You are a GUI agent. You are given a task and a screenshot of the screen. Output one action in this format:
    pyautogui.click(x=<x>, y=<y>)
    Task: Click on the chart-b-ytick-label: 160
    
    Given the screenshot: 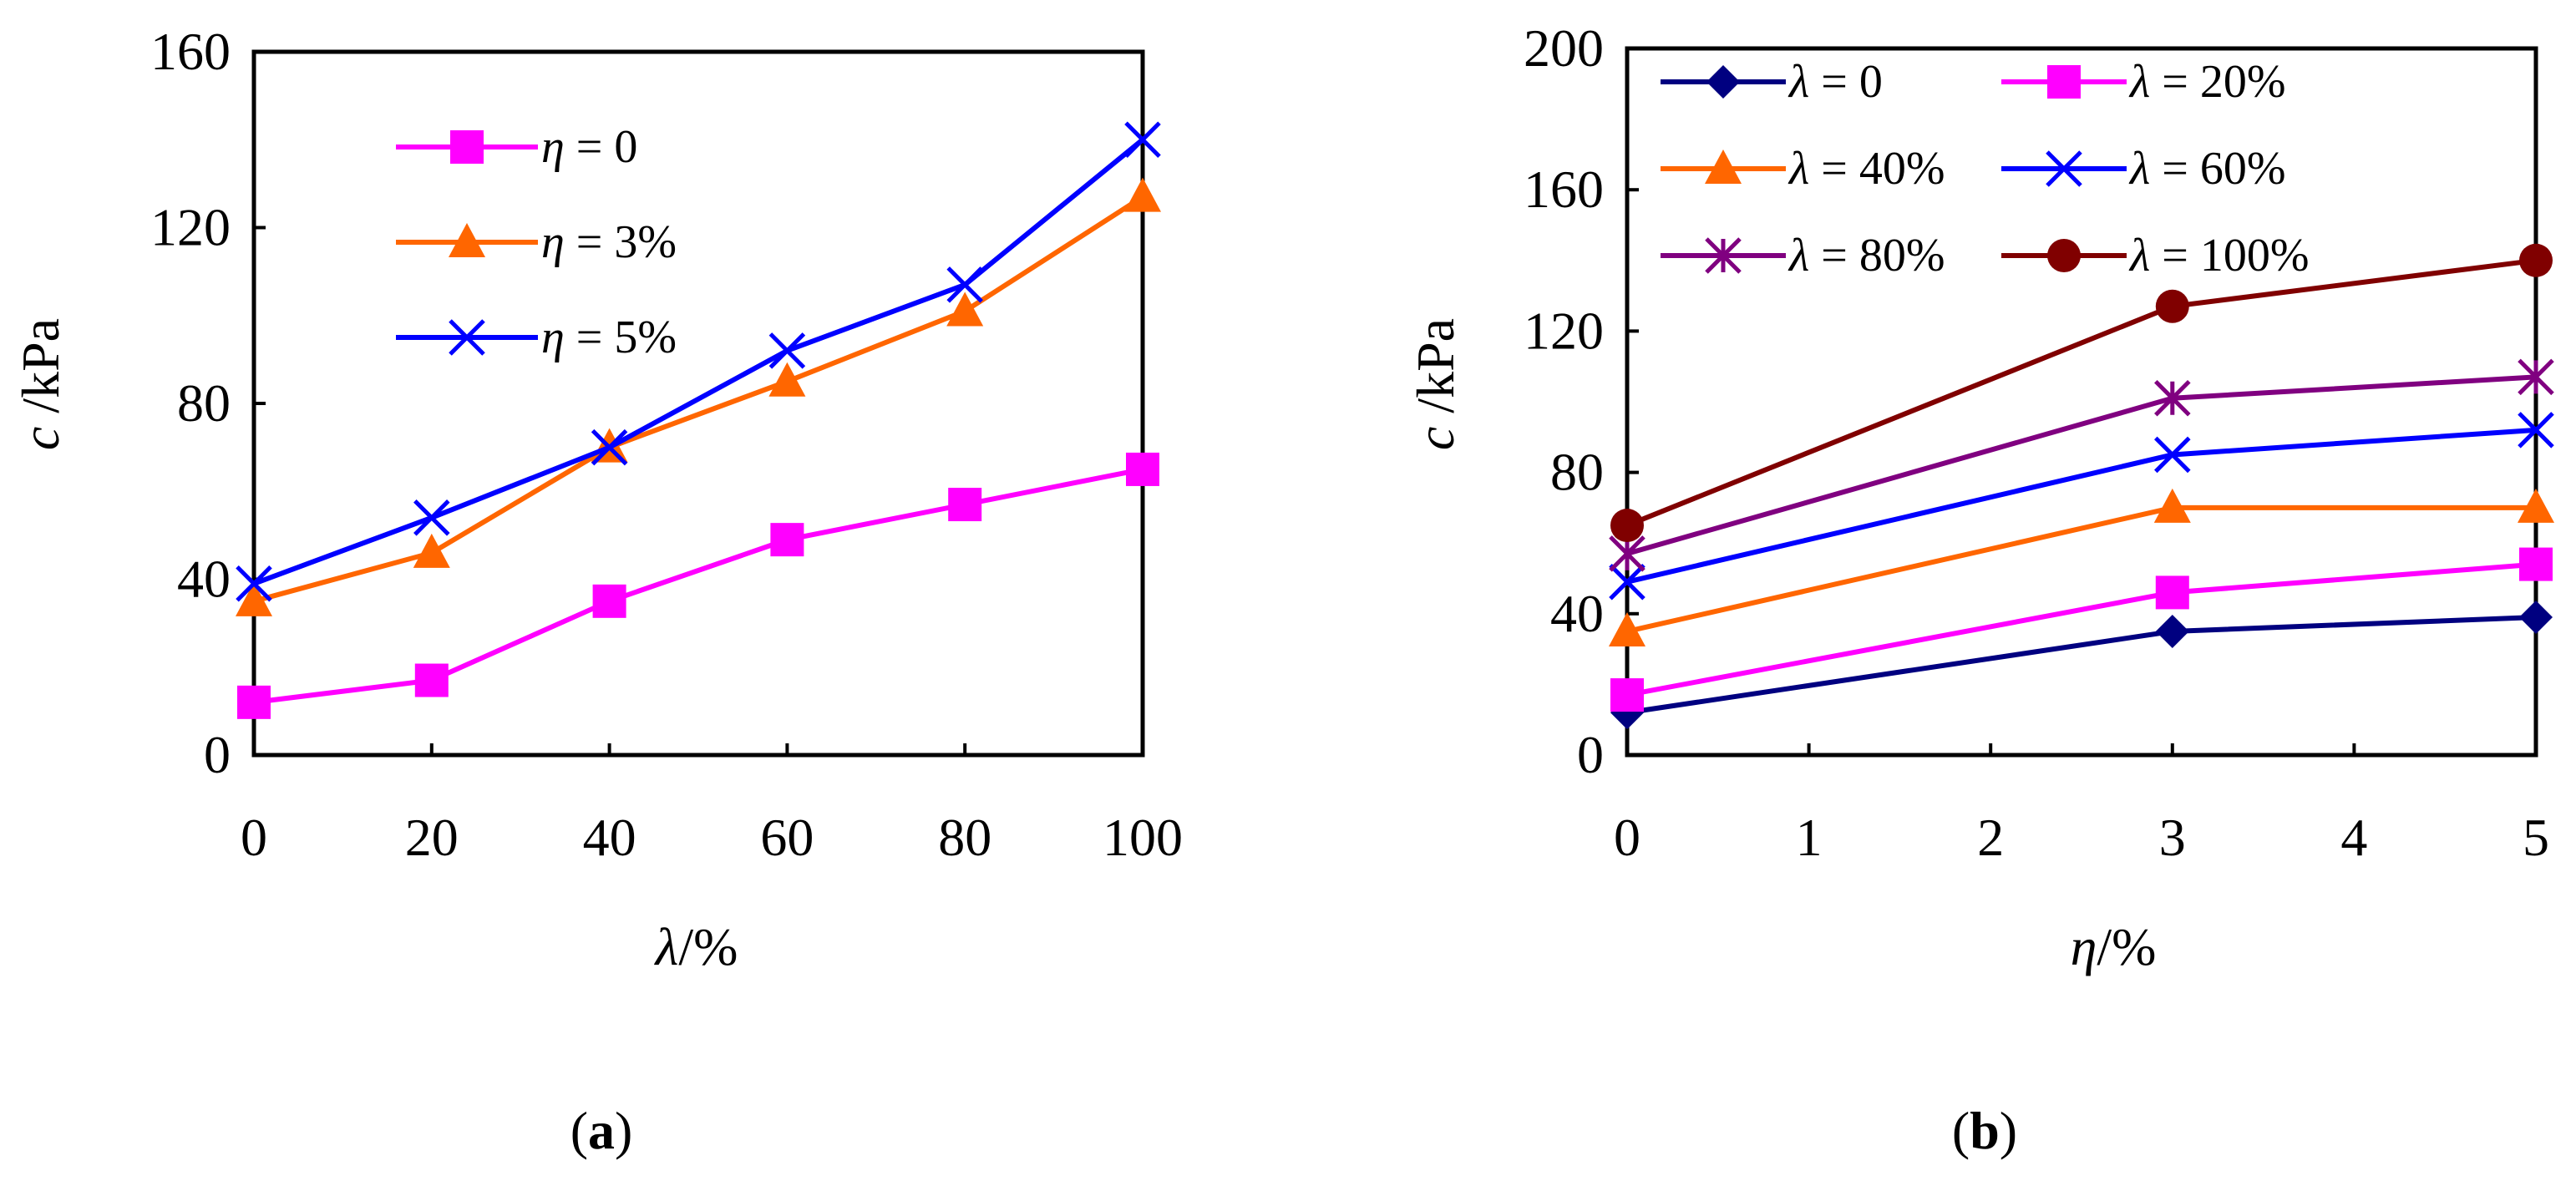 What is the action you would take?
    pyautogui.click(x=1564, y=190)
    